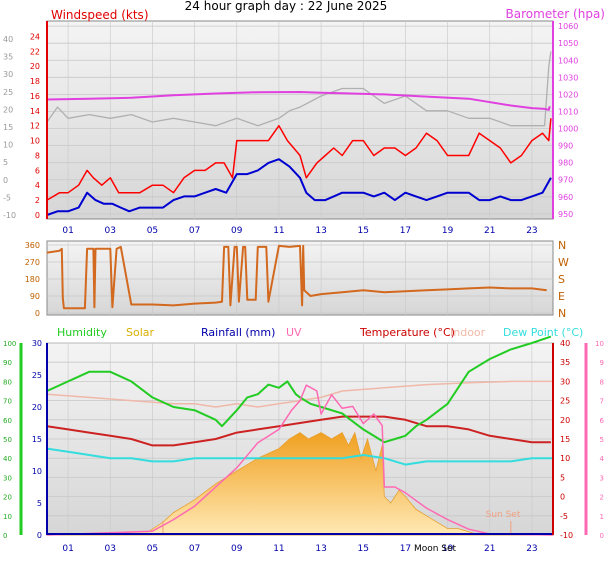 This screenshot has width=608, height=561. I want to click on temperature-x-tick-label: 03, so click(110, 549).